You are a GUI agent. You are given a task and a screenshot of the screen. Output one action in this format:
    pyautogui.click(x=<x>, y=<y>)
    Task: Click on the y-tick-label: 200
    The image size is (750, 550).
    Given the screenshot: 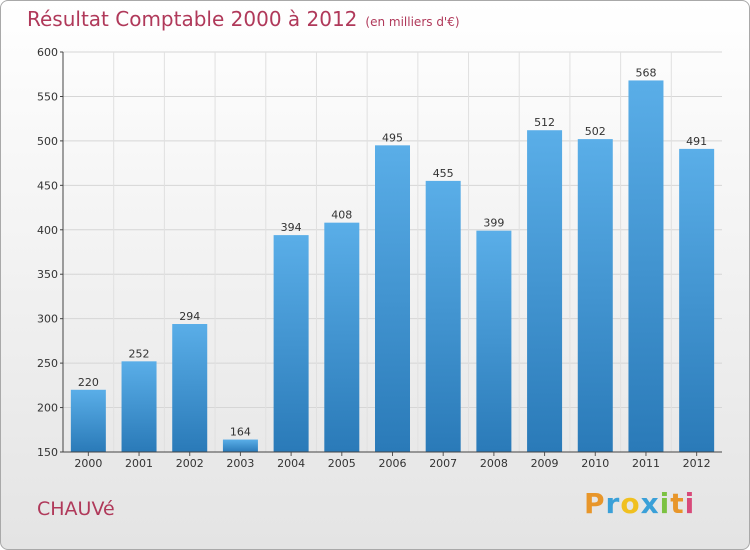 What is the action you would take?
    pyautogui.click(x=47, y=408)
    